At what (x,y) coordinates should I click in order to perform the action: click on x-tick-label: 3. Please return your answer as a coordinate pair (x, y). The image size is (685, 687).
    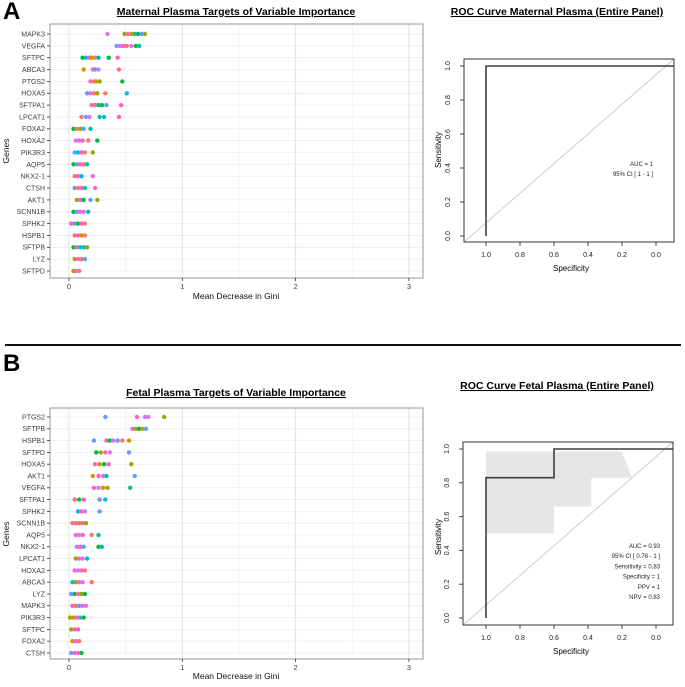
    Looking at the image, I should click on (409, 286).